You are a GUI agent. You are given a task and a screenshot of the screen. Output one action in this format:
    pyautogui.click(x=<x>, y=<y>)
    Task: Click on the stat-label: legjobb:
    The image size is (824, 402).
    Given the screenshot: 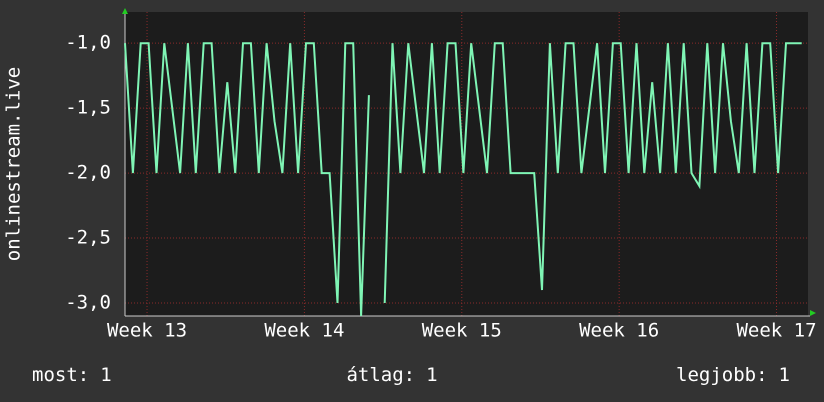 What is the action you would take?
    pyautogui.click(x=722, y=375)
    